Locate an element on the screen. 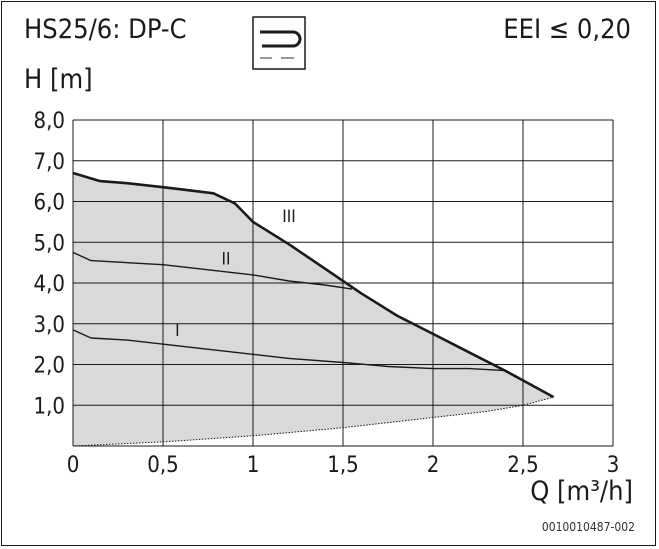 Image resolution: width=659 pixels, height=549 pixels. series-label-i: I is located at coordinates (177, 331).